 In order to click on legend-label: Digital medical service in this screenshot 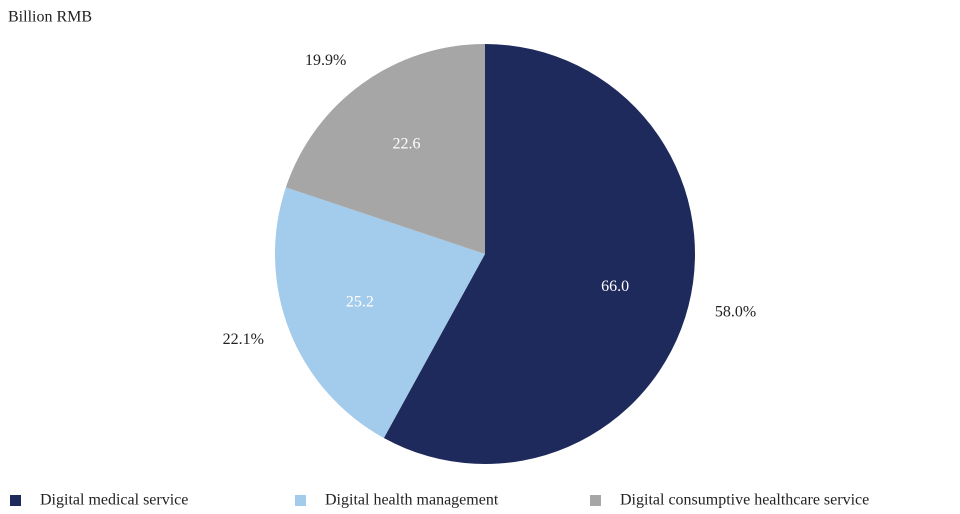, I will do `click(114, 500)`.